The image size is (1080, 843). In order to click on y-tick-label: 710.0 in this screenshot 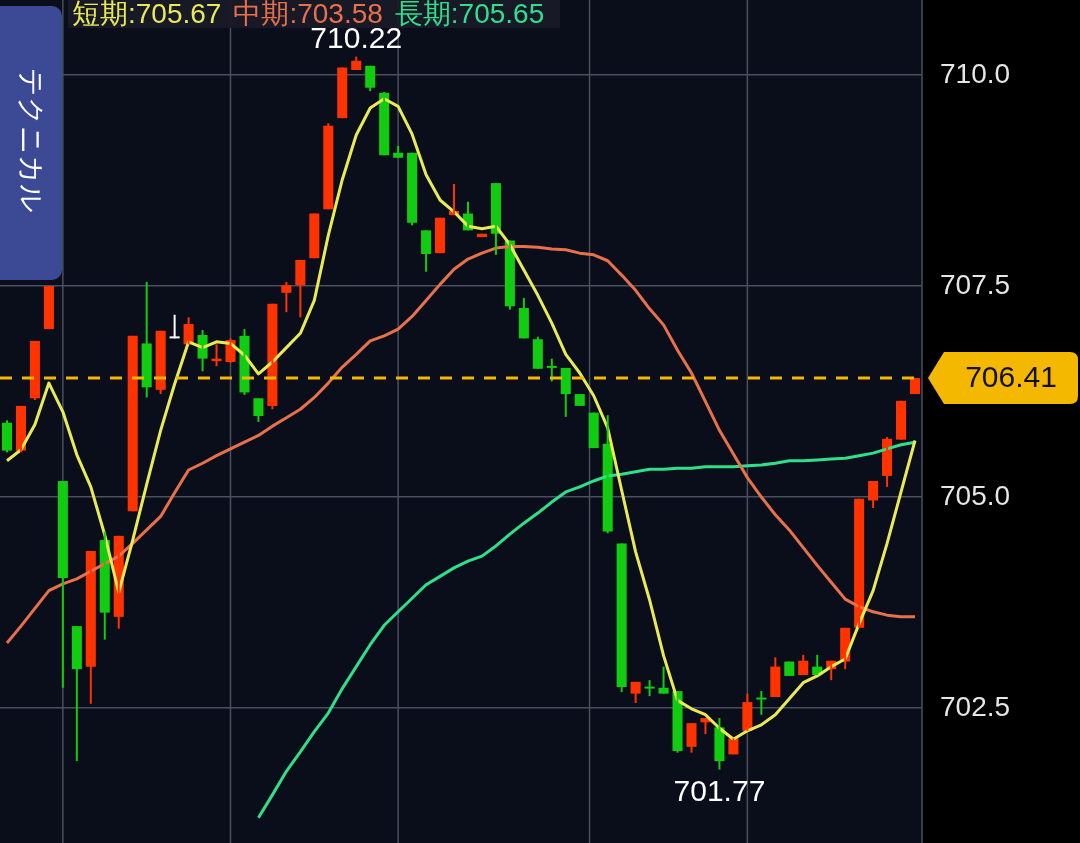, I will do `click(975, 73)`.